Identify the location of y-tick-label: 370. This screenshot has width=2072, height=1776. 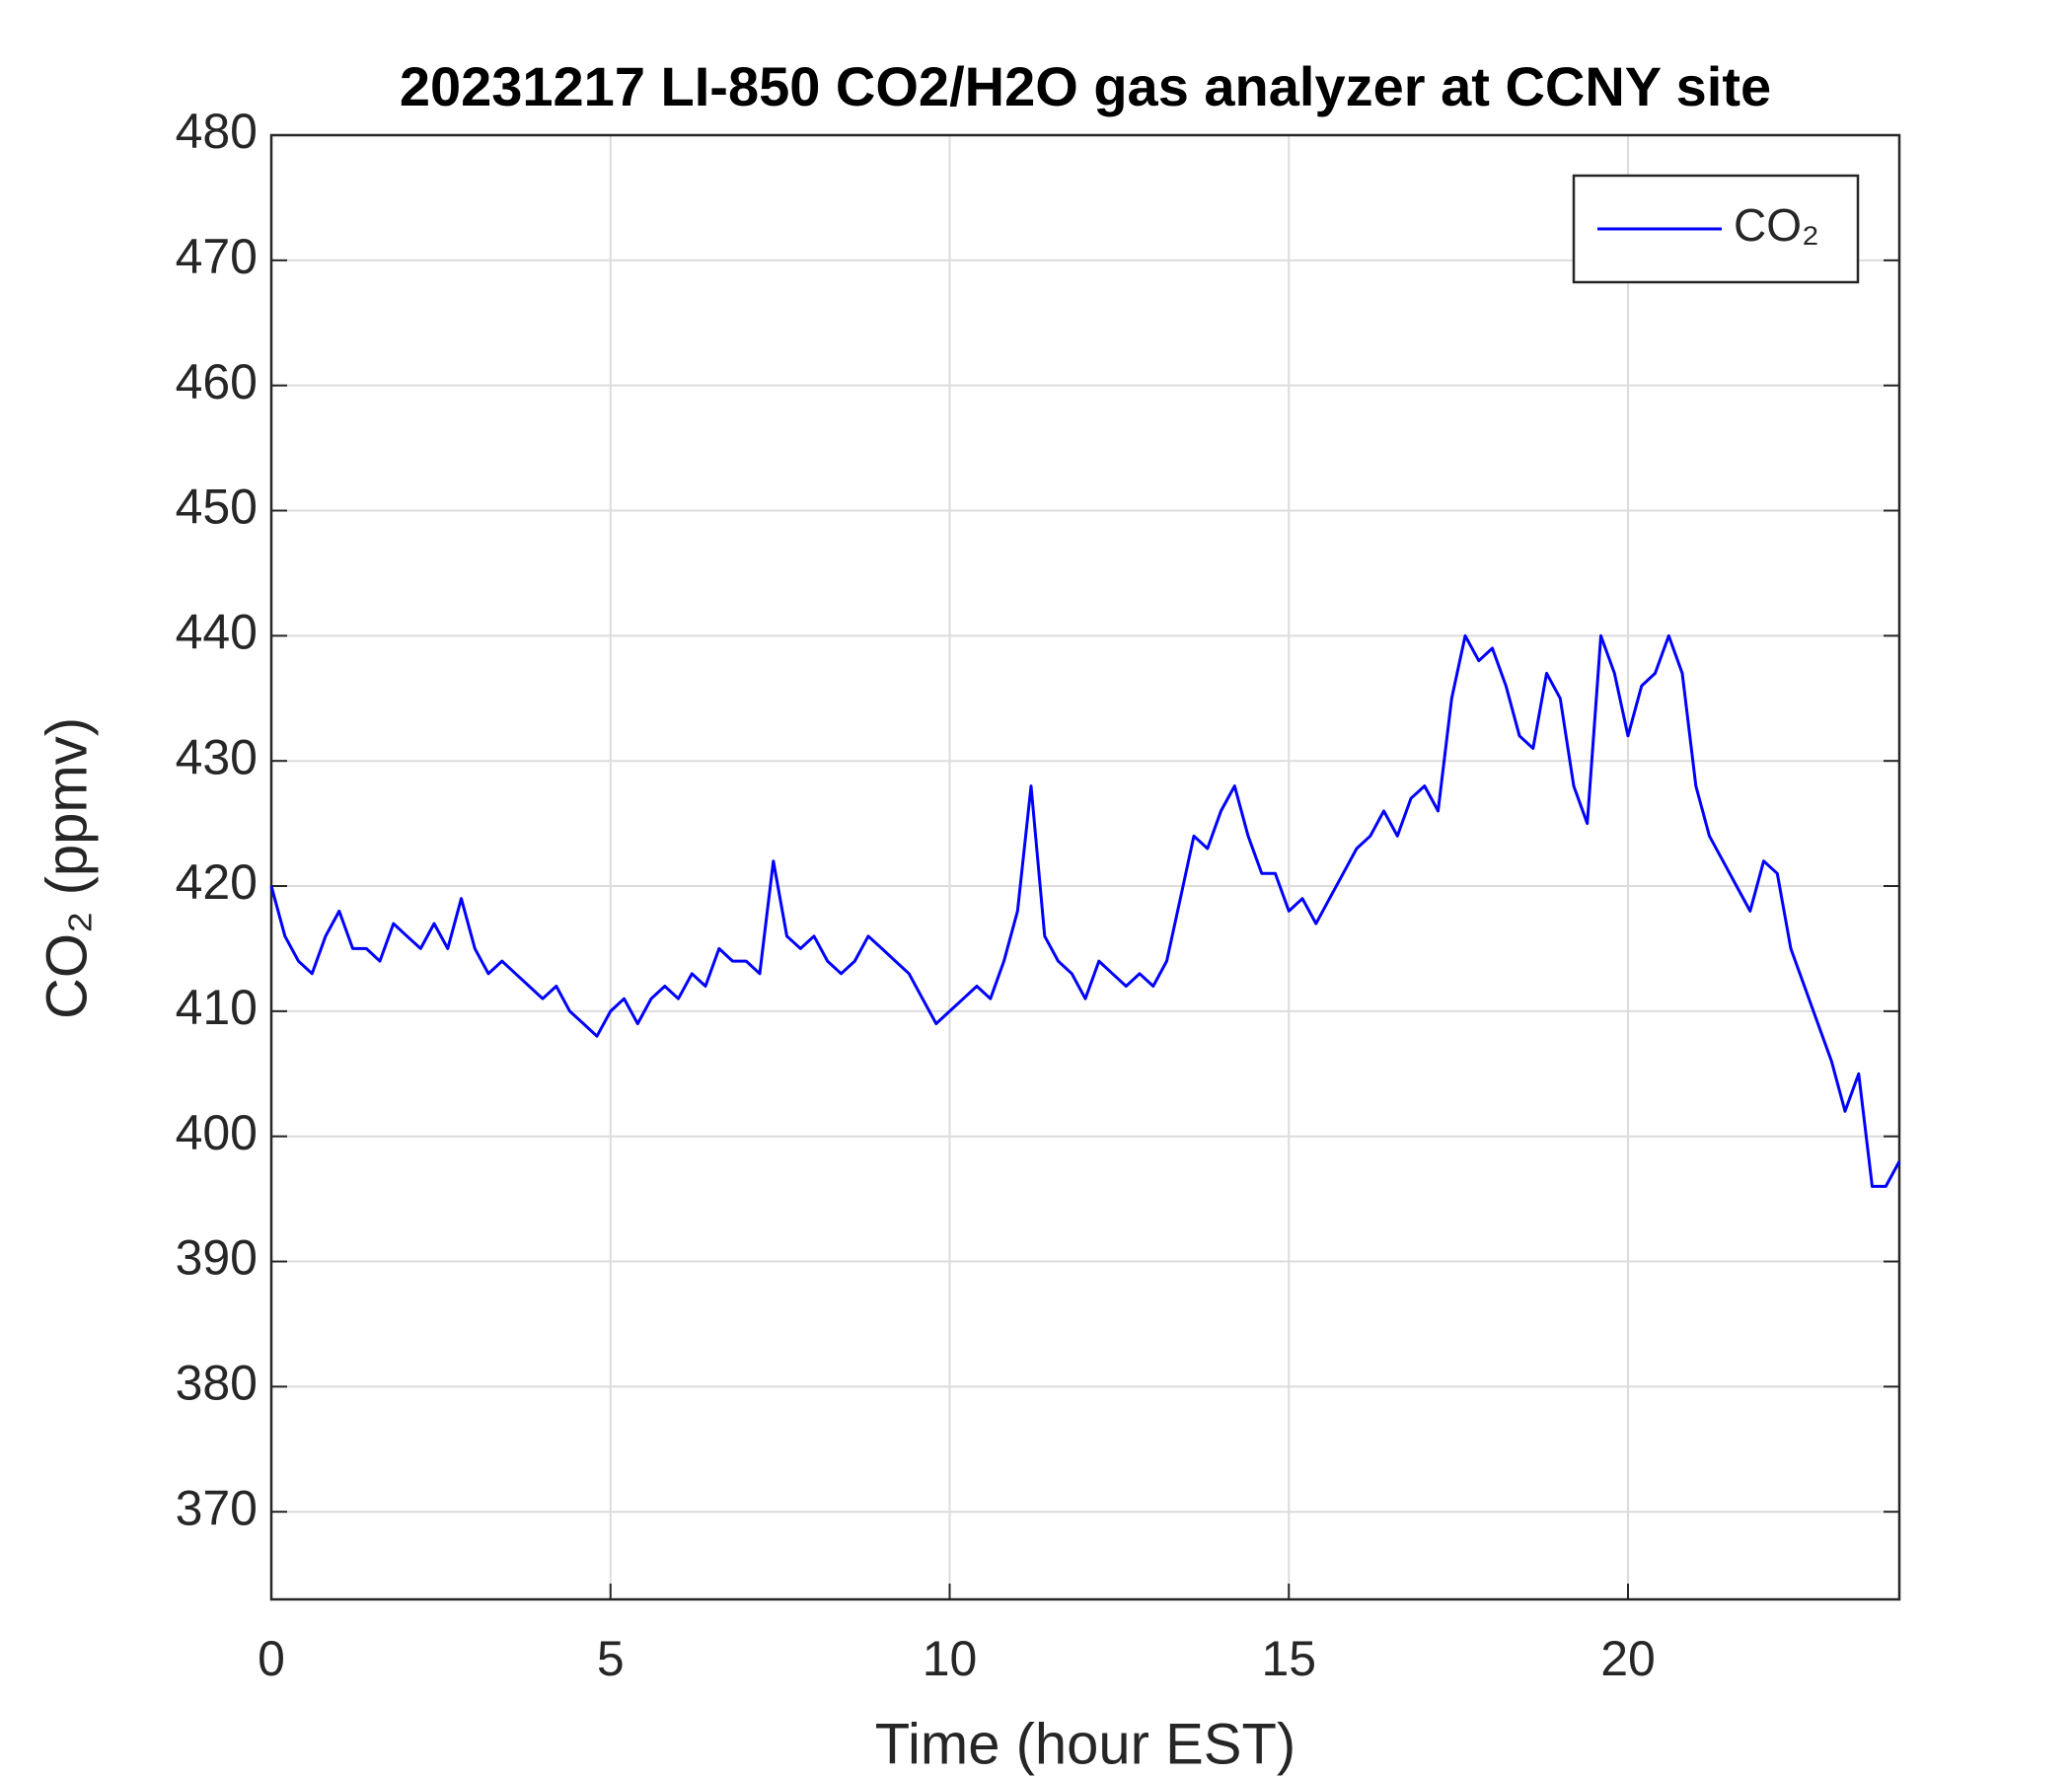
(217, 1507).